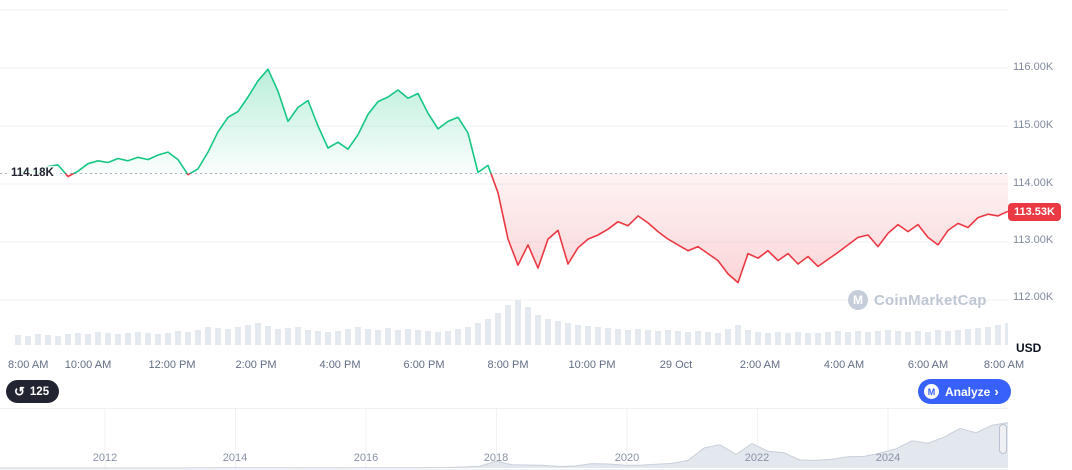 The image size is (1072, 470). Describe the element at coordinates (1033, 67) in the screenshot. I see `y-tick-label: 116.00K` at that location.